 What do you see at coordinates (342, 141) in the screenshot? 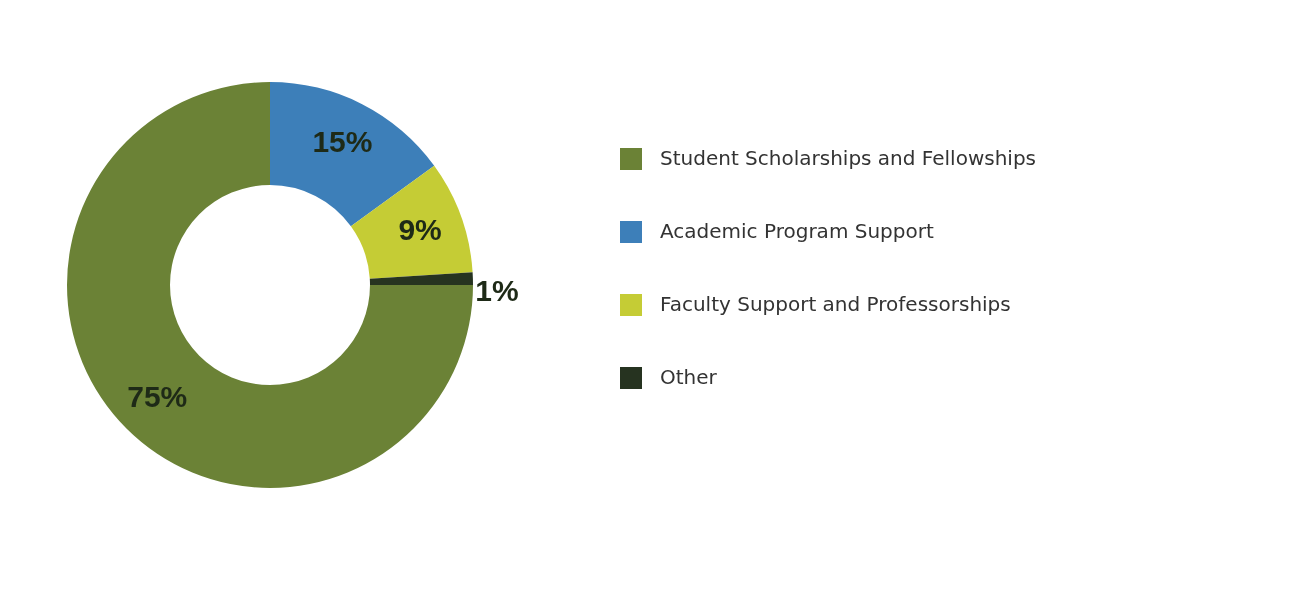
I see `data-label: 15%` at bounding box center [342, 141].